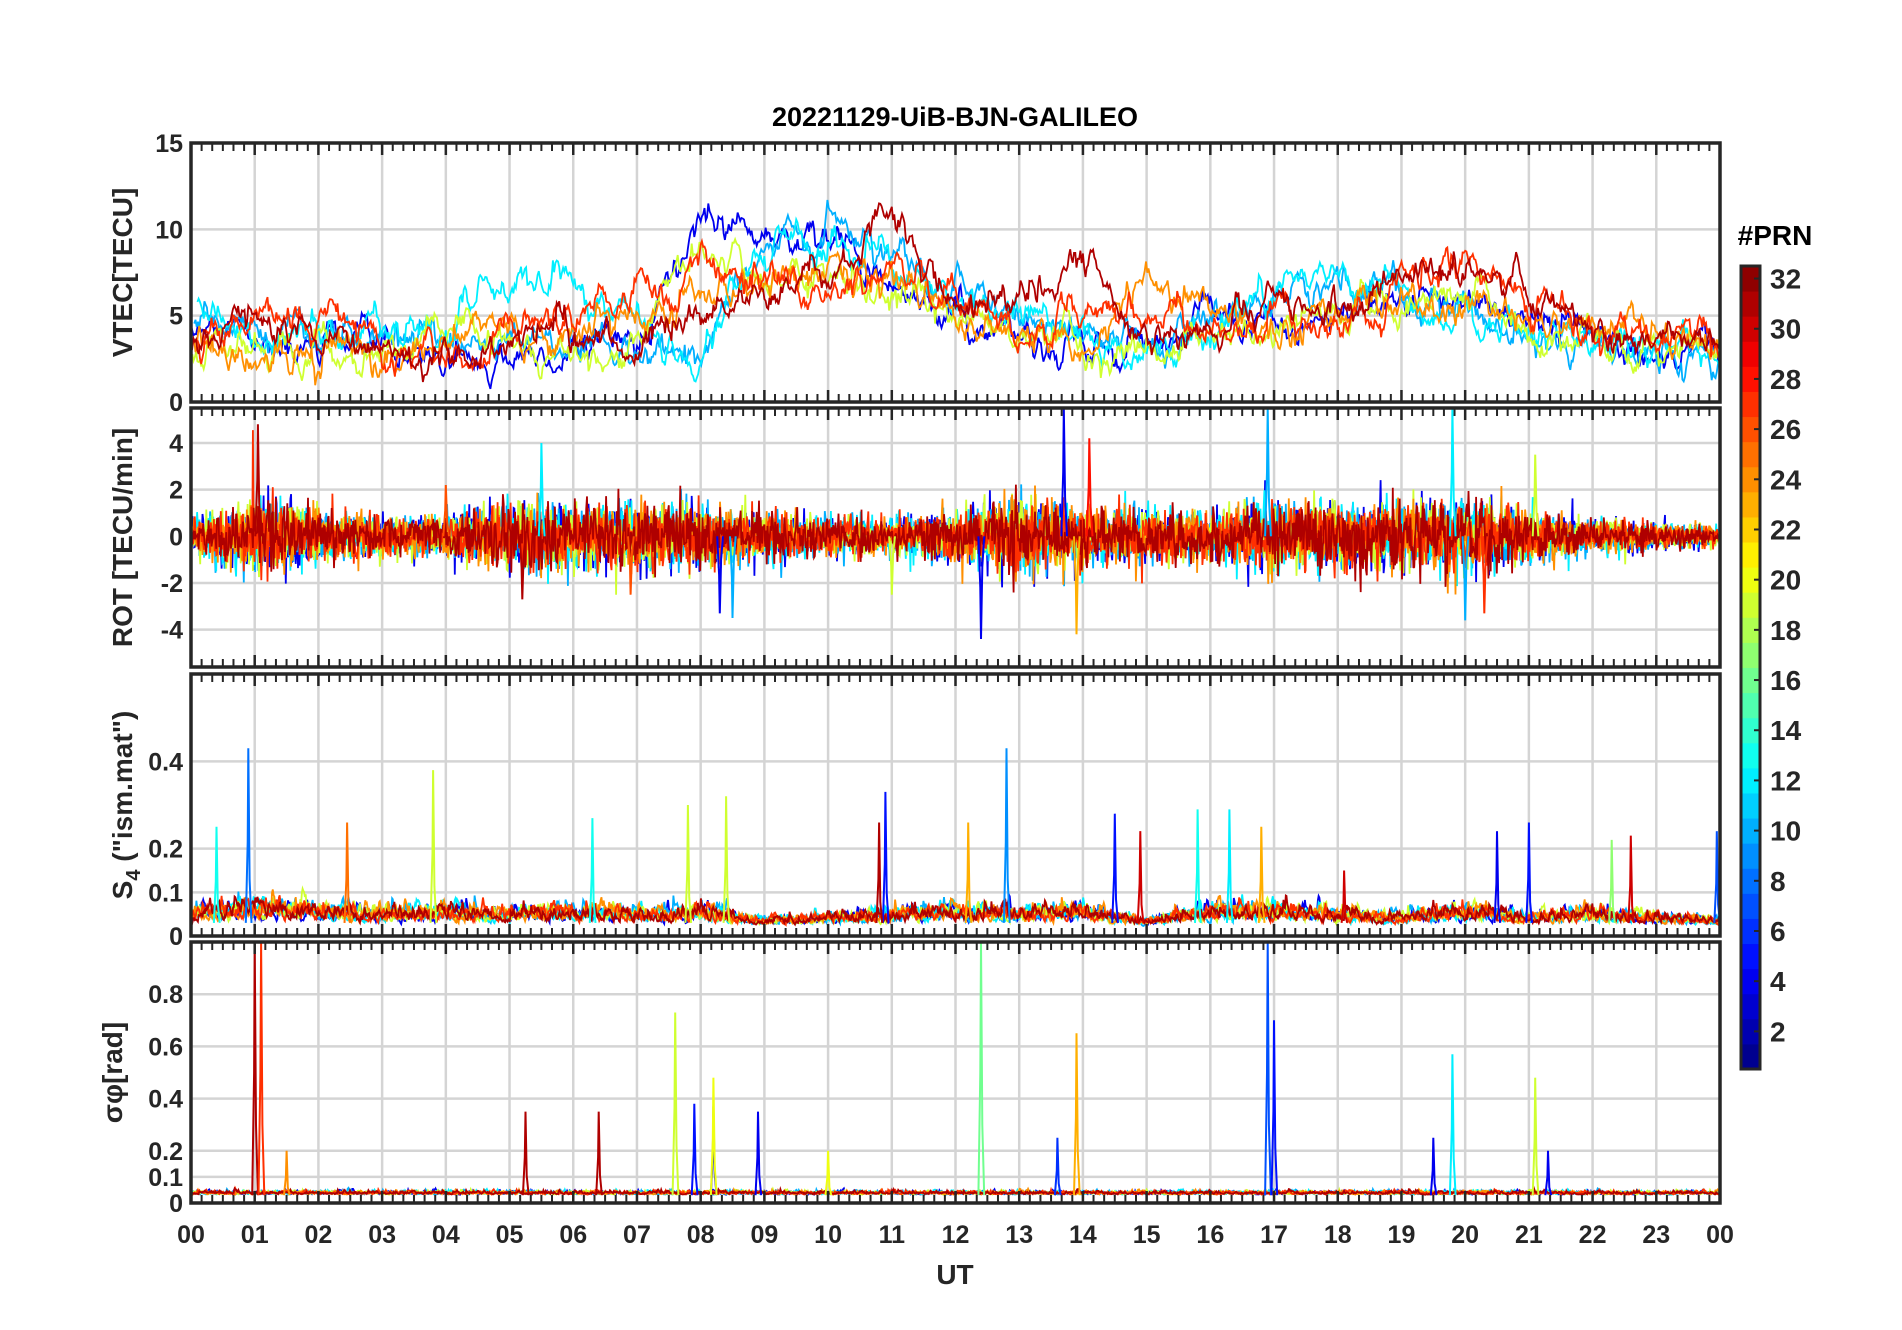 Image resolution: width=1902 pixels, height=1330 pixels. Describe the element at coordinates (1785, 630) in the screenshot. I see `colorbar-tick-label: 18` at that location.